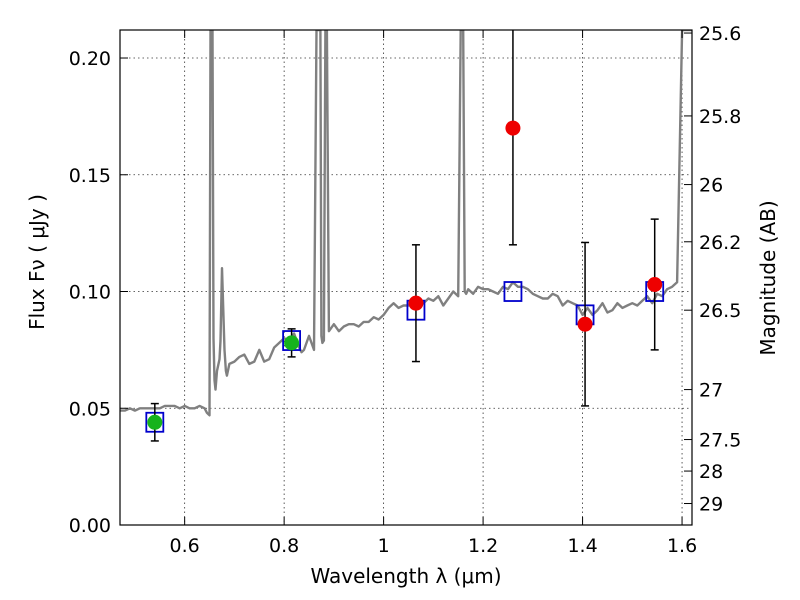 Image resolution: width=800 pixels, height=600 pixels. What do you see at coordinates (711, 472) in the screenshot?
I see `right-tick-label: 28` at bounding box center [711, 472].